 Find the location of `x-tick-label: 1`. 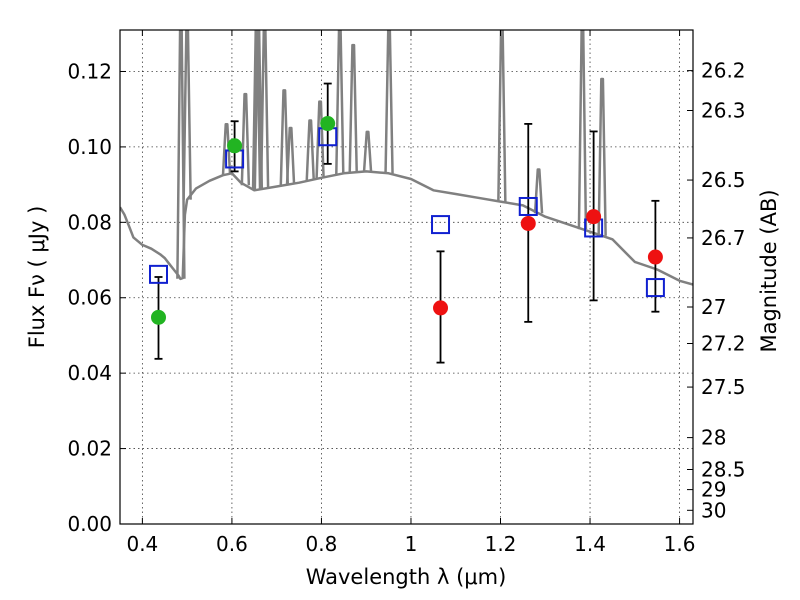

x-tick-label: 1 is located at coordinates (411, 544).